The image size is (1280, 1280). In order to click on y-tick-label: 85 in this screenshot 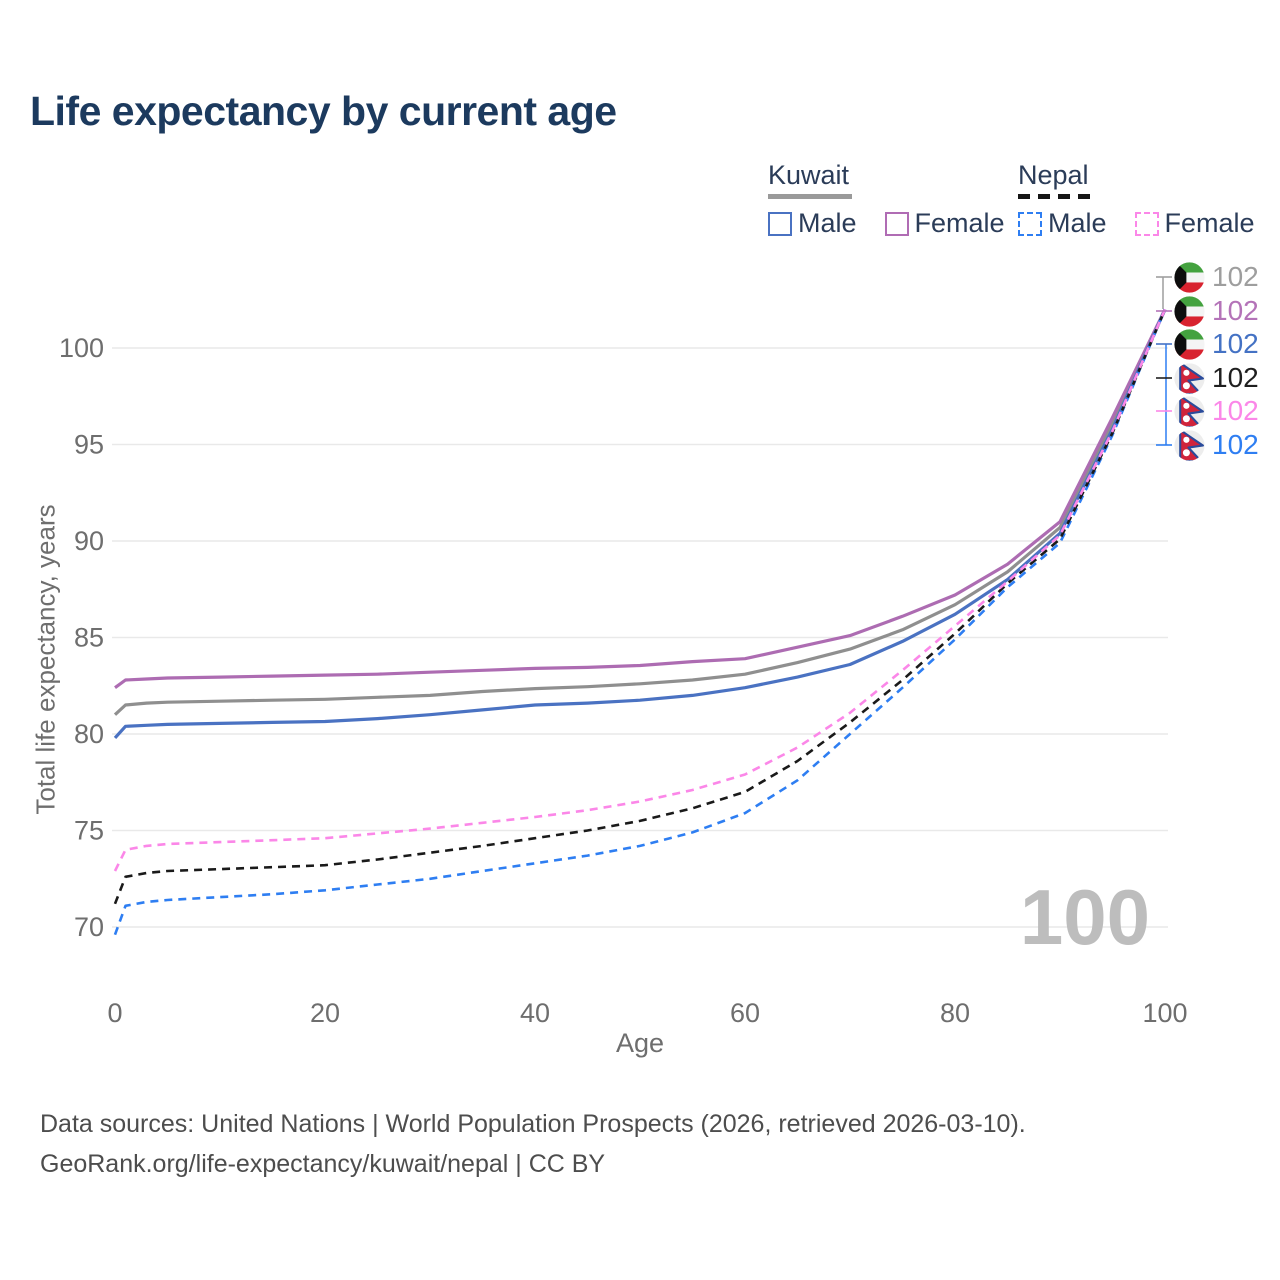, I will do `click(89, 638)`.